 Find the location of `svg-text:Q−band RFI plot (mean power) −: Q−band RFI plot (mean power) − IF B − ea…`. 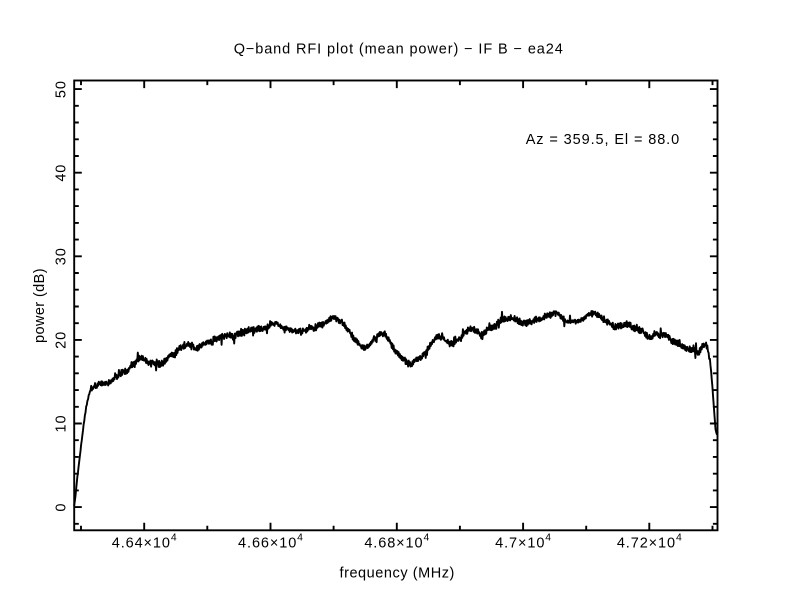

svg-text:Q−band RFI plot (mean power) −: Q−band RFI plot (mean power) − IF B − ea… is located at coordinates (399, 50).